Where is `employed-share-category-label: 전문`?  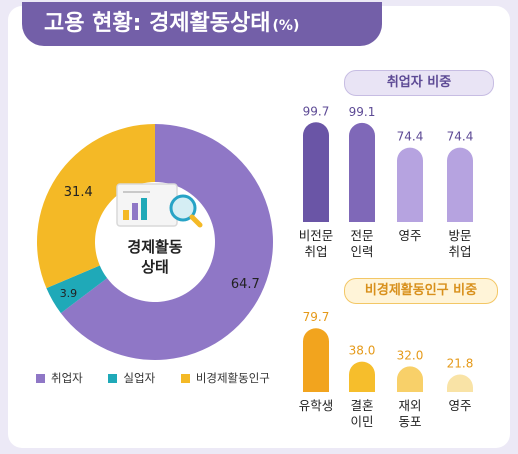 employed-share-category-label: 전문 is located at coordinates (361, 235).